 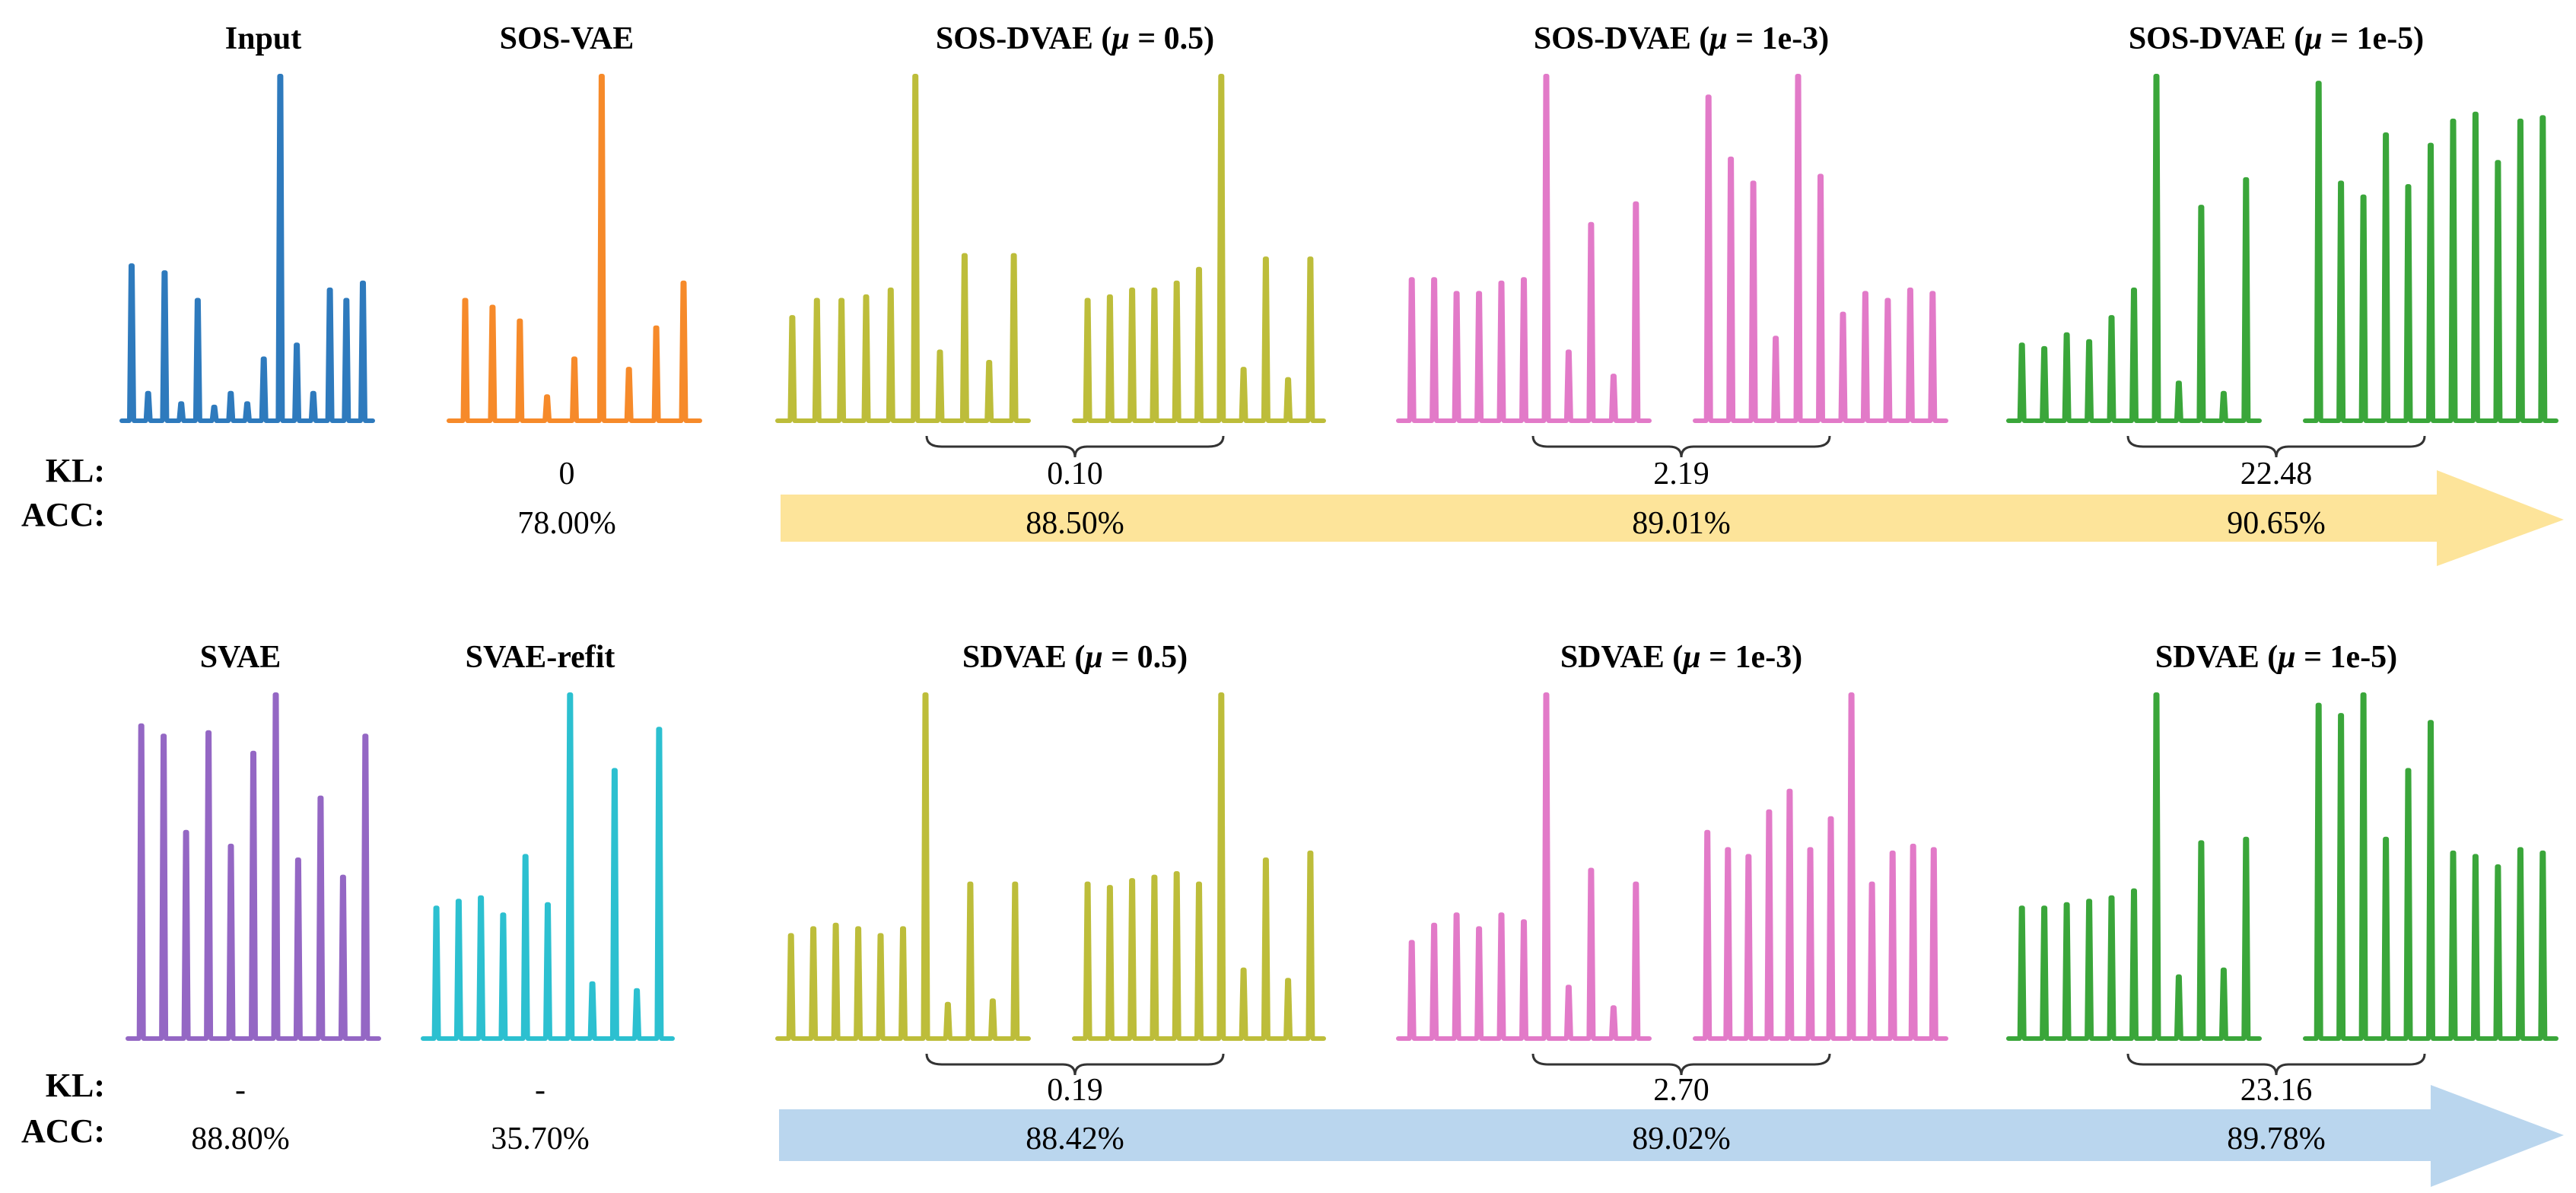 I want to click on panel-svae-refit: SVAE-refit - 35.70%, so click(x=548, y=898).